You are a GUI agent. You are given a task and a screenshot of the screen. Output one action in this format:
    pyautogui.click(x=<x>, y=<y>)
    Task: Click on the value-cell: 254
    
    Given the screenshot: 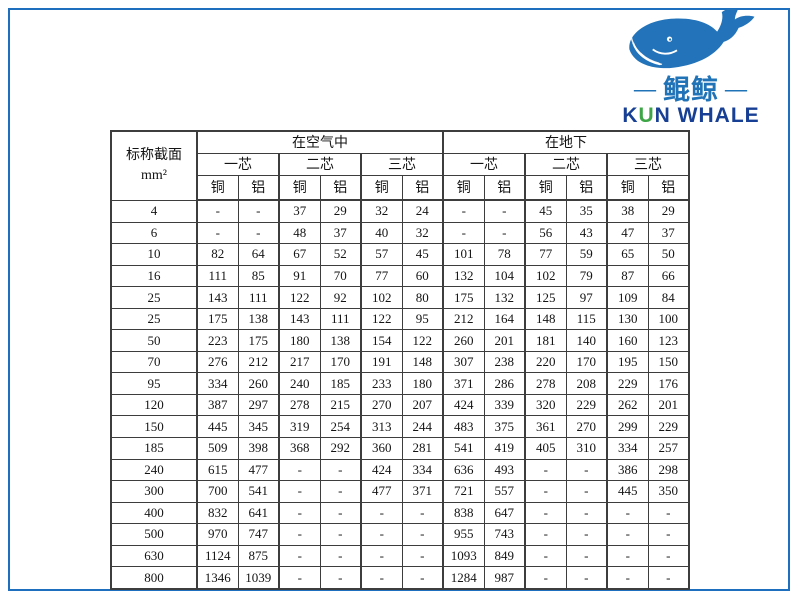 What is the action you would take?
    pyautogui.click(x=340, y=426)
    